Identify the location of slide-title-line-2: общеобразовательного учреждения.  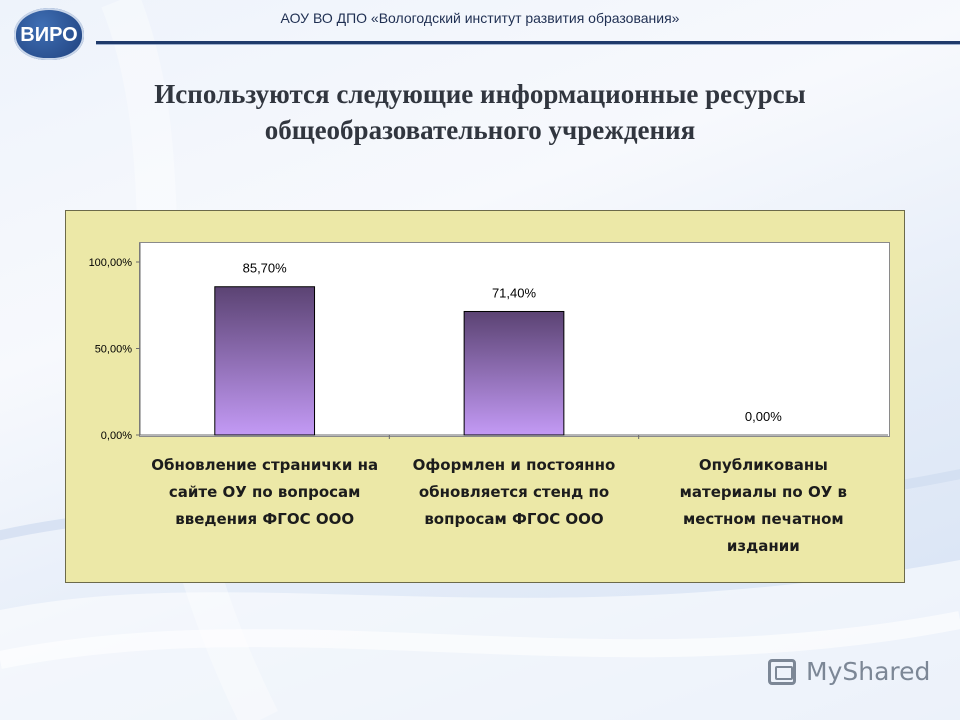
(480, 130).